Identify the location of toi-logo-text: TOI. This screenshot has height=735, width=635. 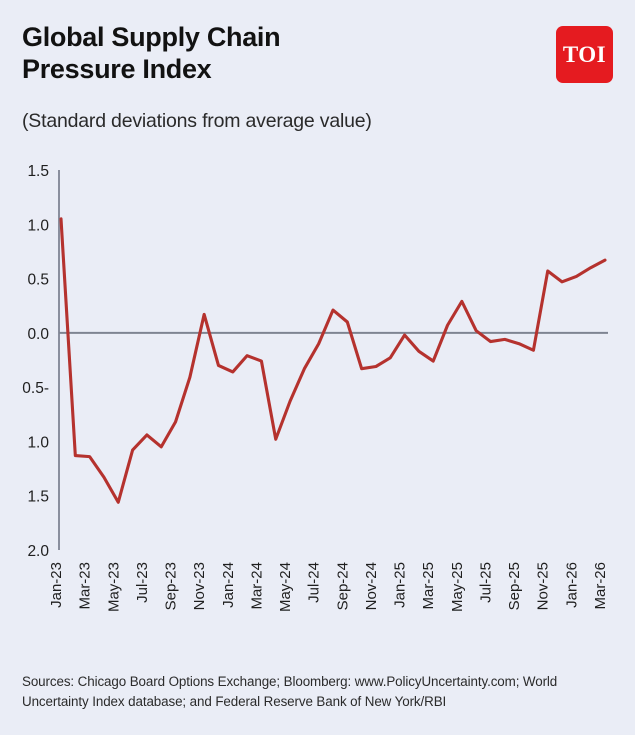
(584, 54).